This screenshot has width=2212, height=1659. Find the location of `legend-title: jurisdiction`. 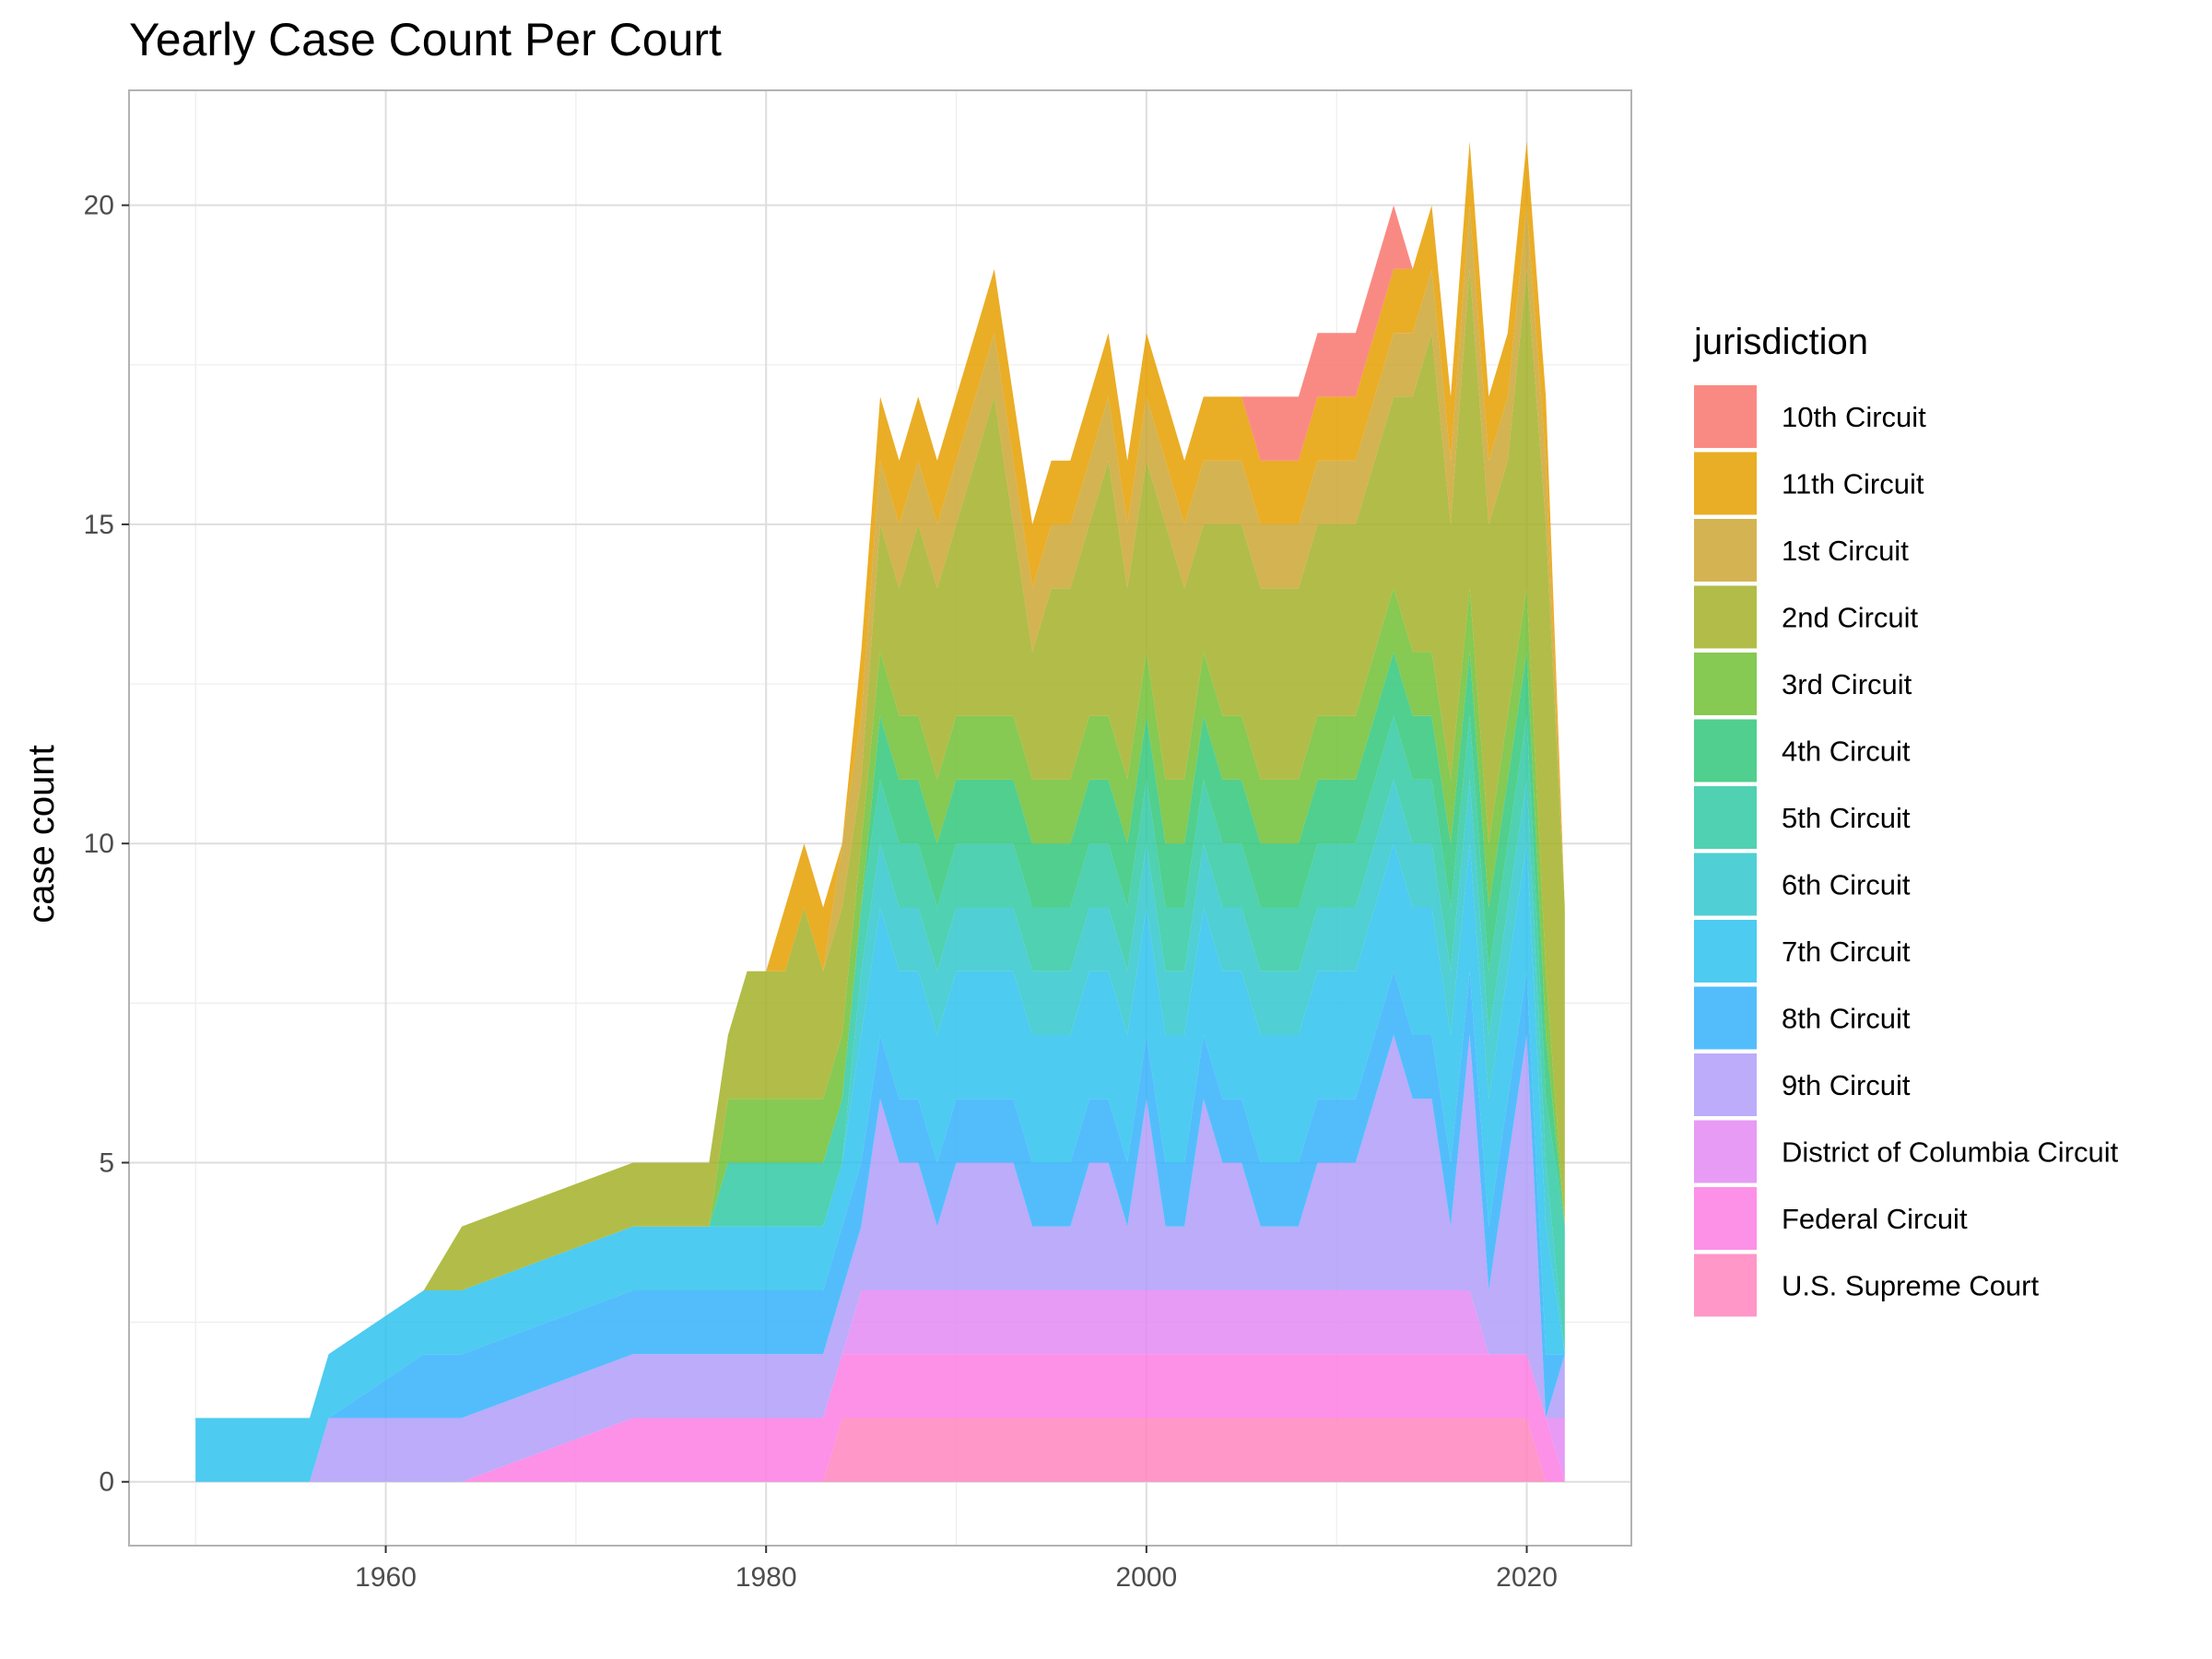

legend-title: jurisdiction is located at coordinates (1780, 342).